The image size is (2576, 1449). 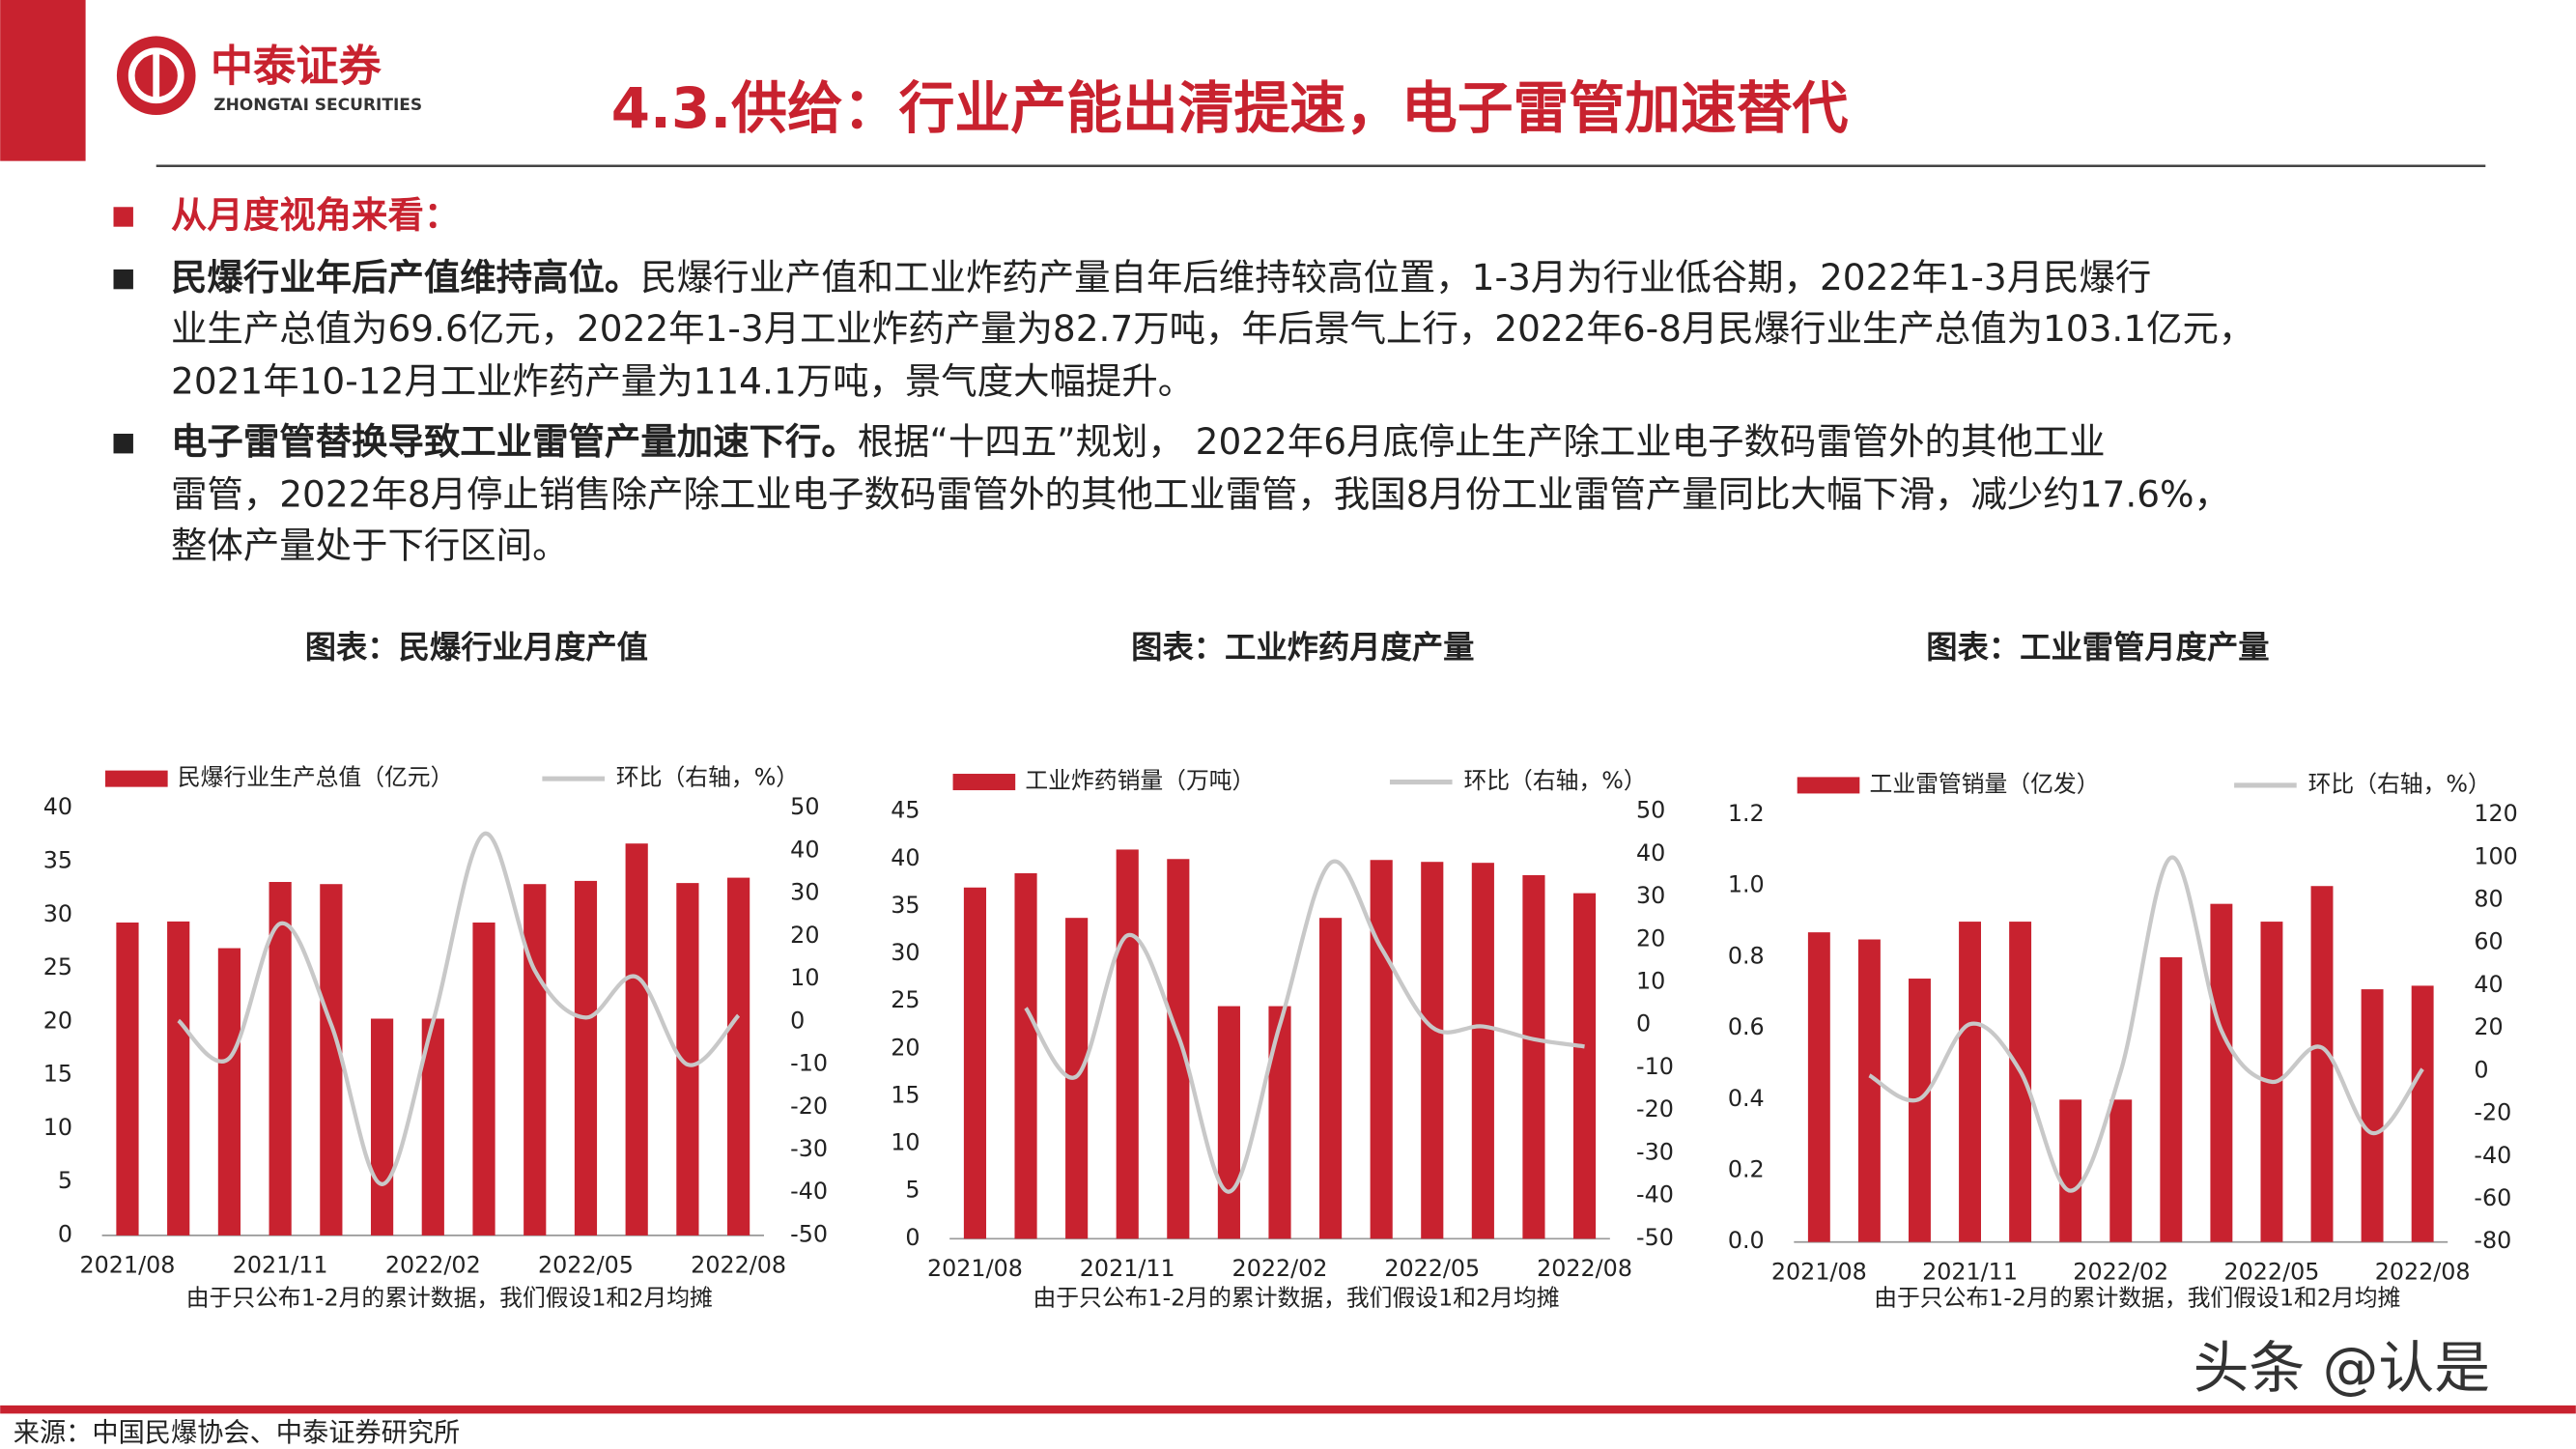 What do you see at coordinates (682, 380) in the screenshot?
I see `bullet-text: 2021年10-12月工业炸药产量为114.1万吨，景气度大幅提升。` at bounding box center [682, 380].